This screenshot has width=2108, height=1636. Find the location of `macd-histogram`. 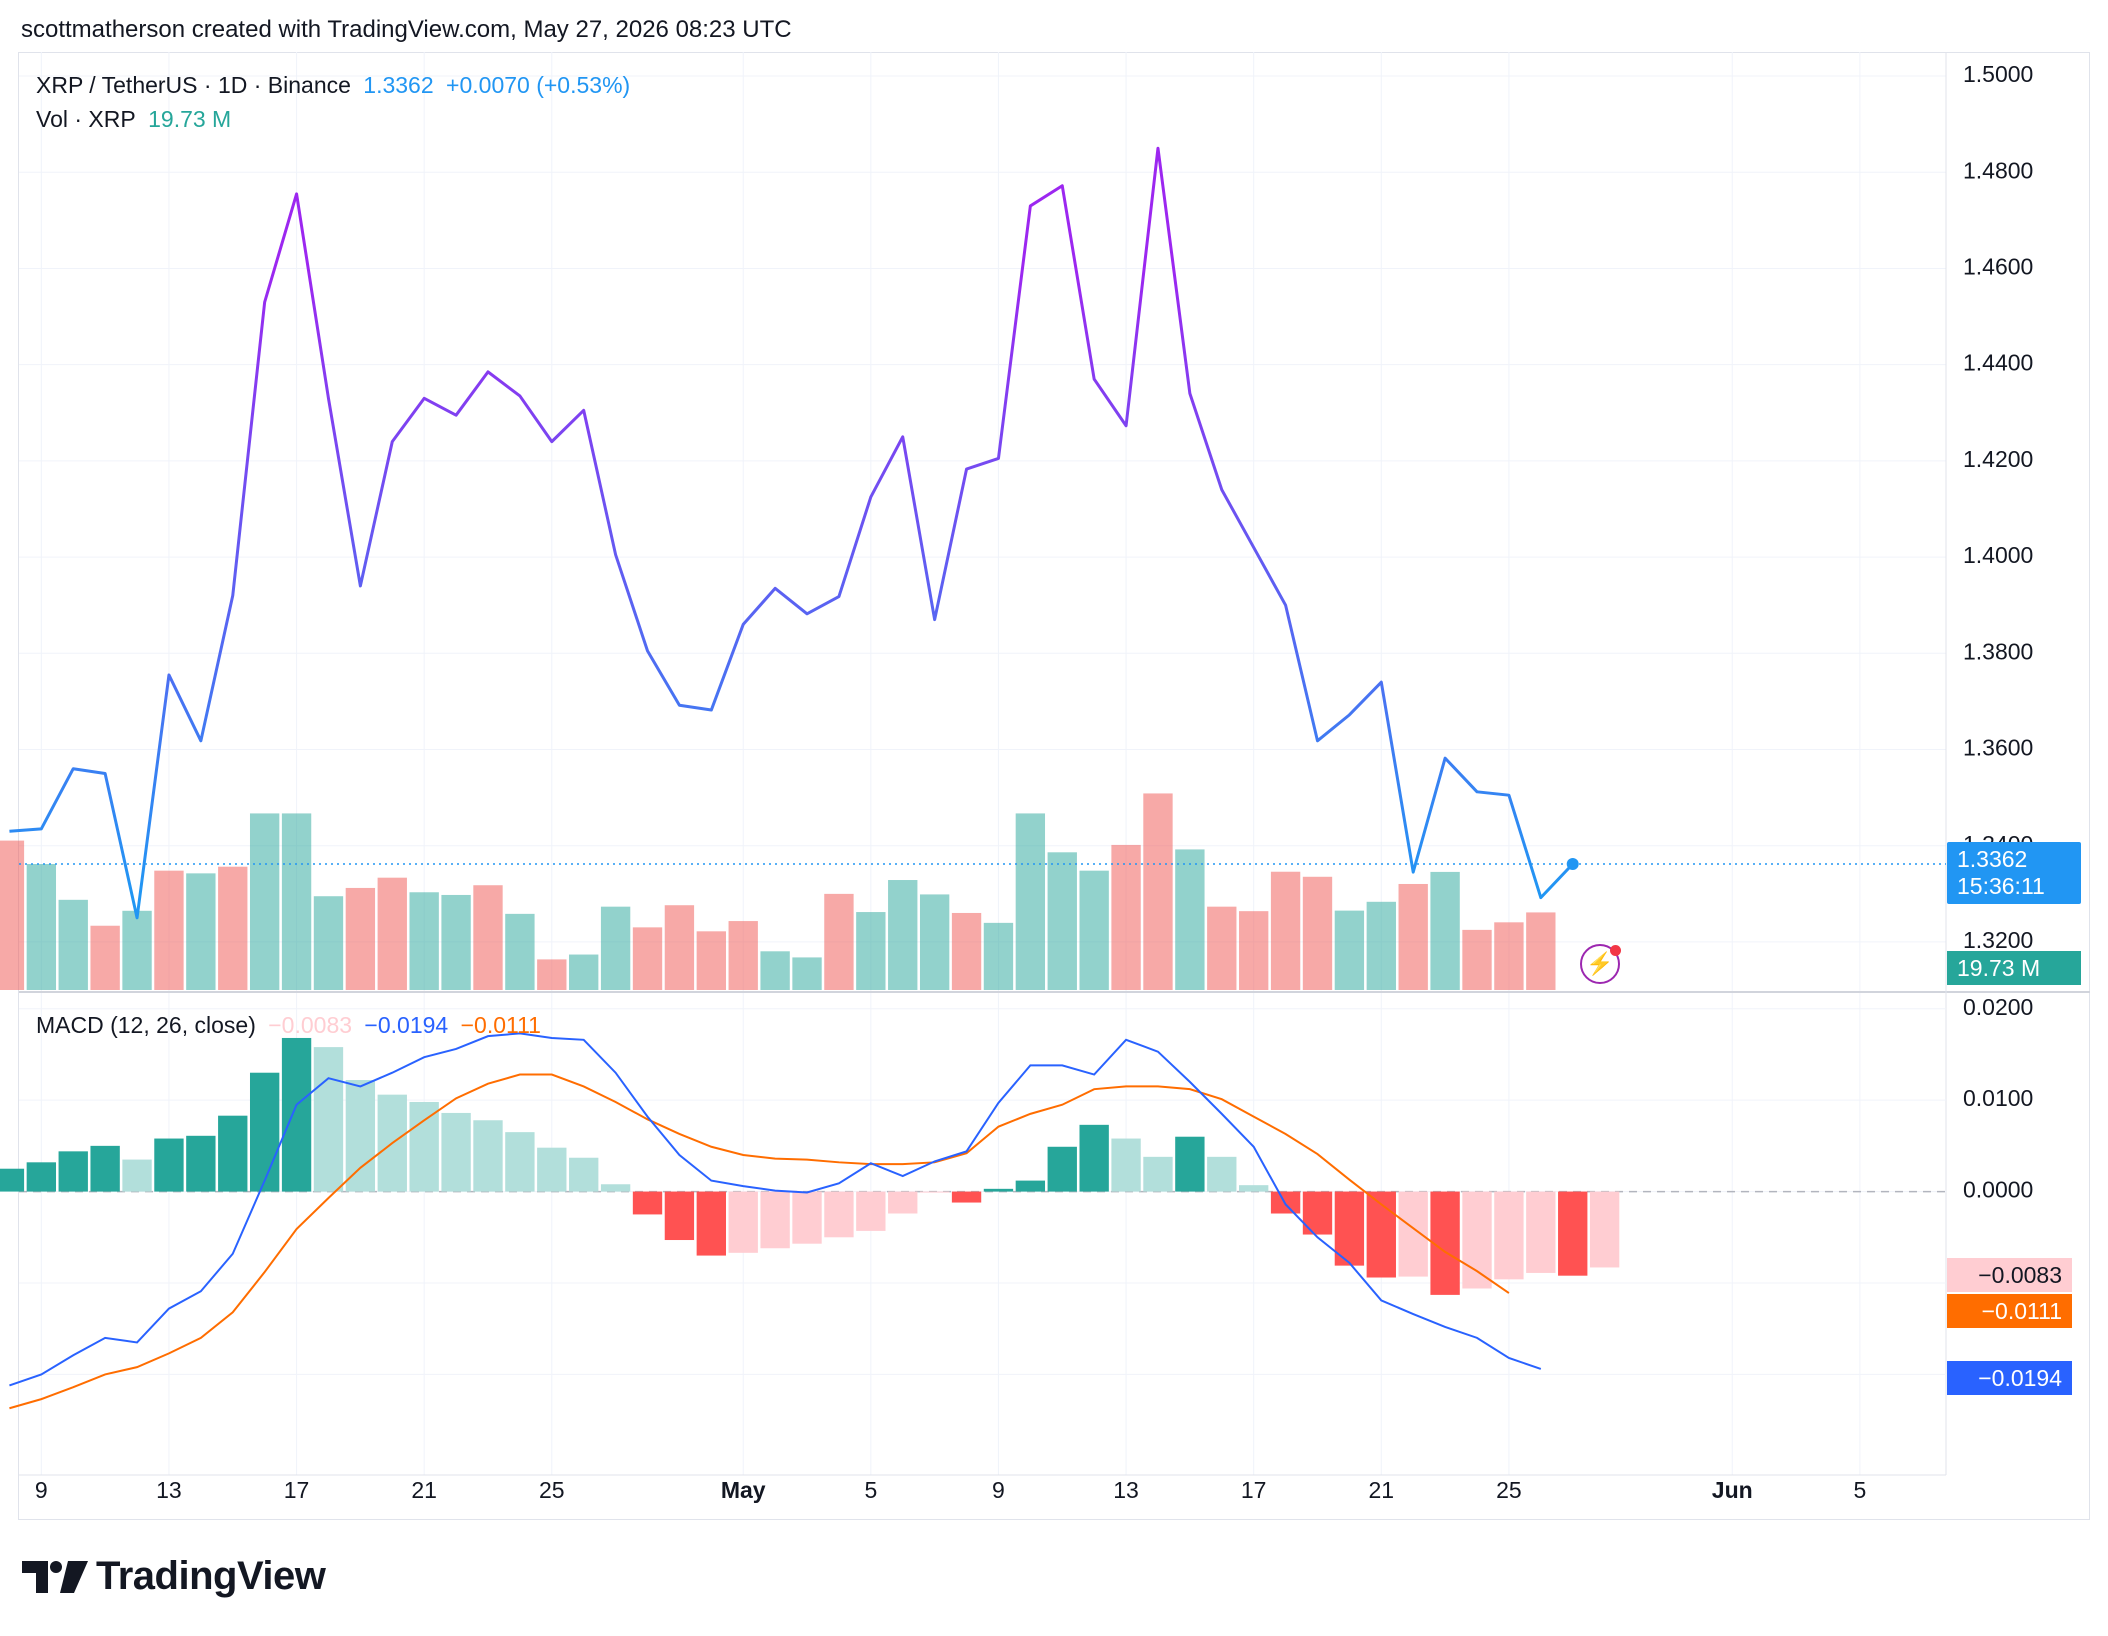

macd-histogram is located at coordinates (810, 1166).